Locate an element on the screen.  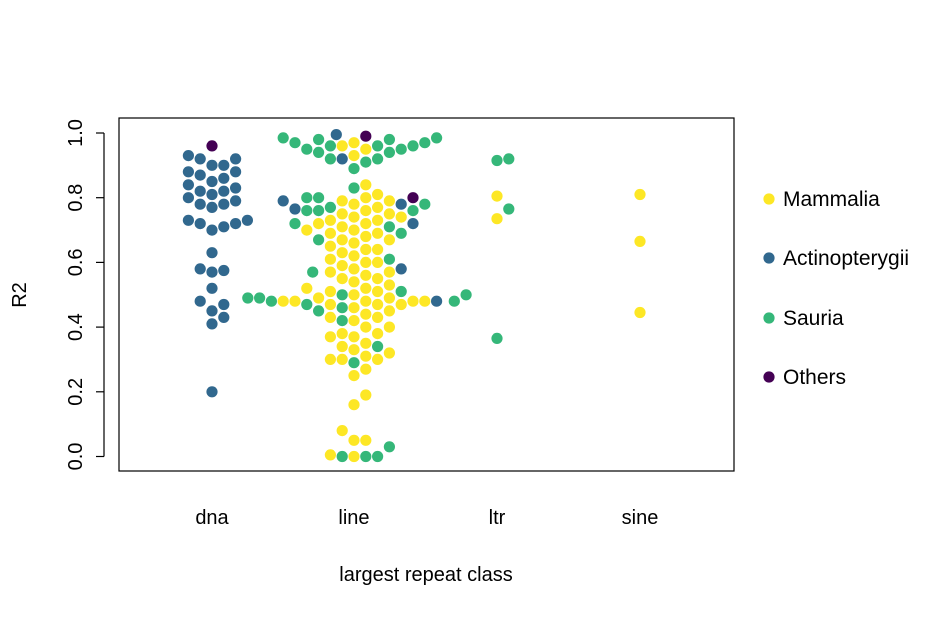
y-tick-label: 0.6 is located at coordinates (76, 262).